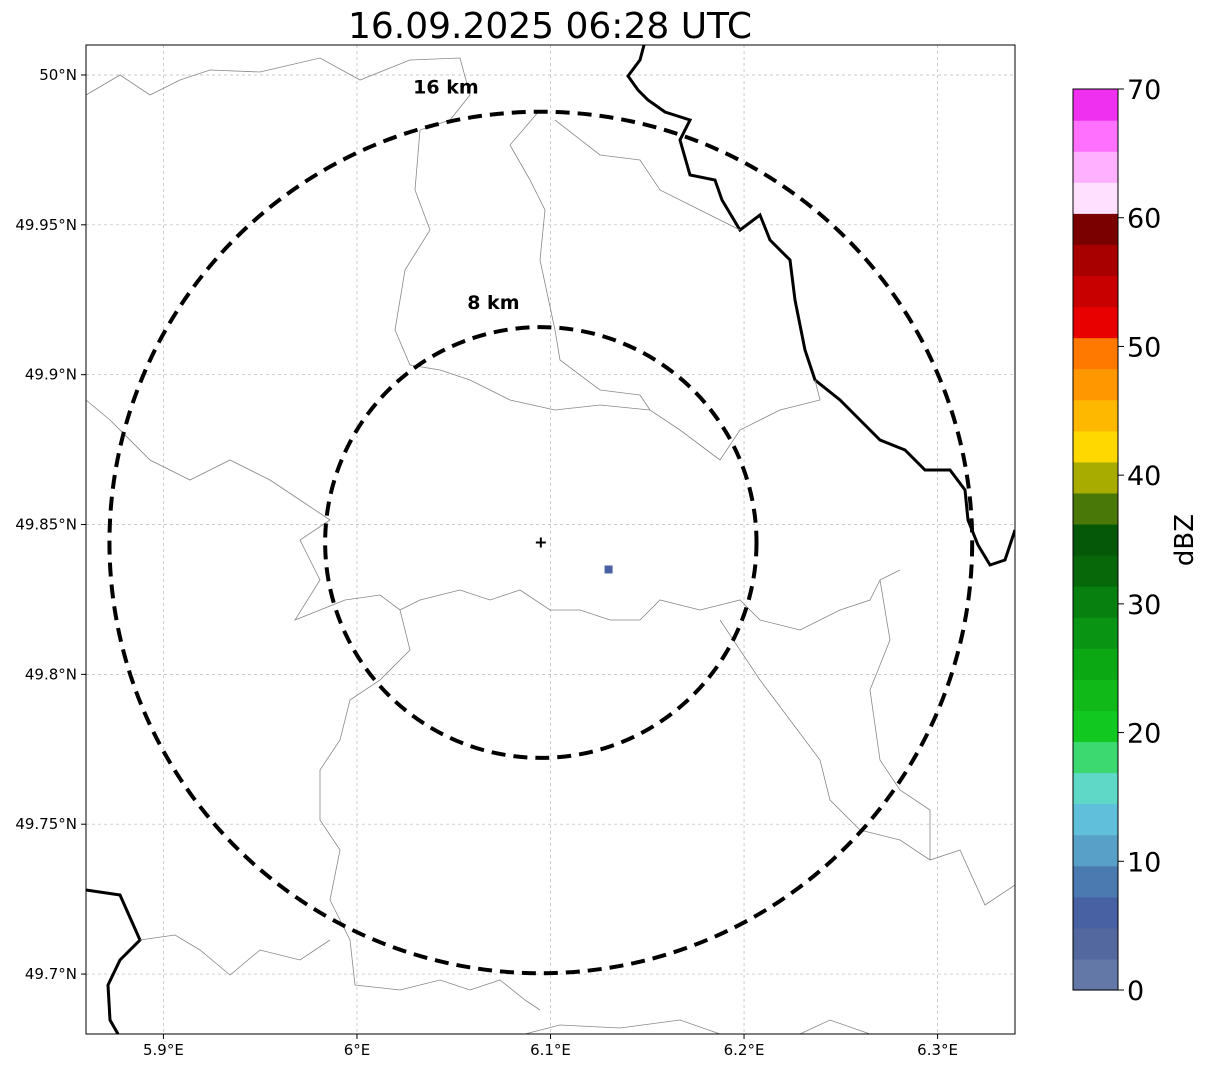  I want to click on reflectivity-echoes, so click(608, 569).